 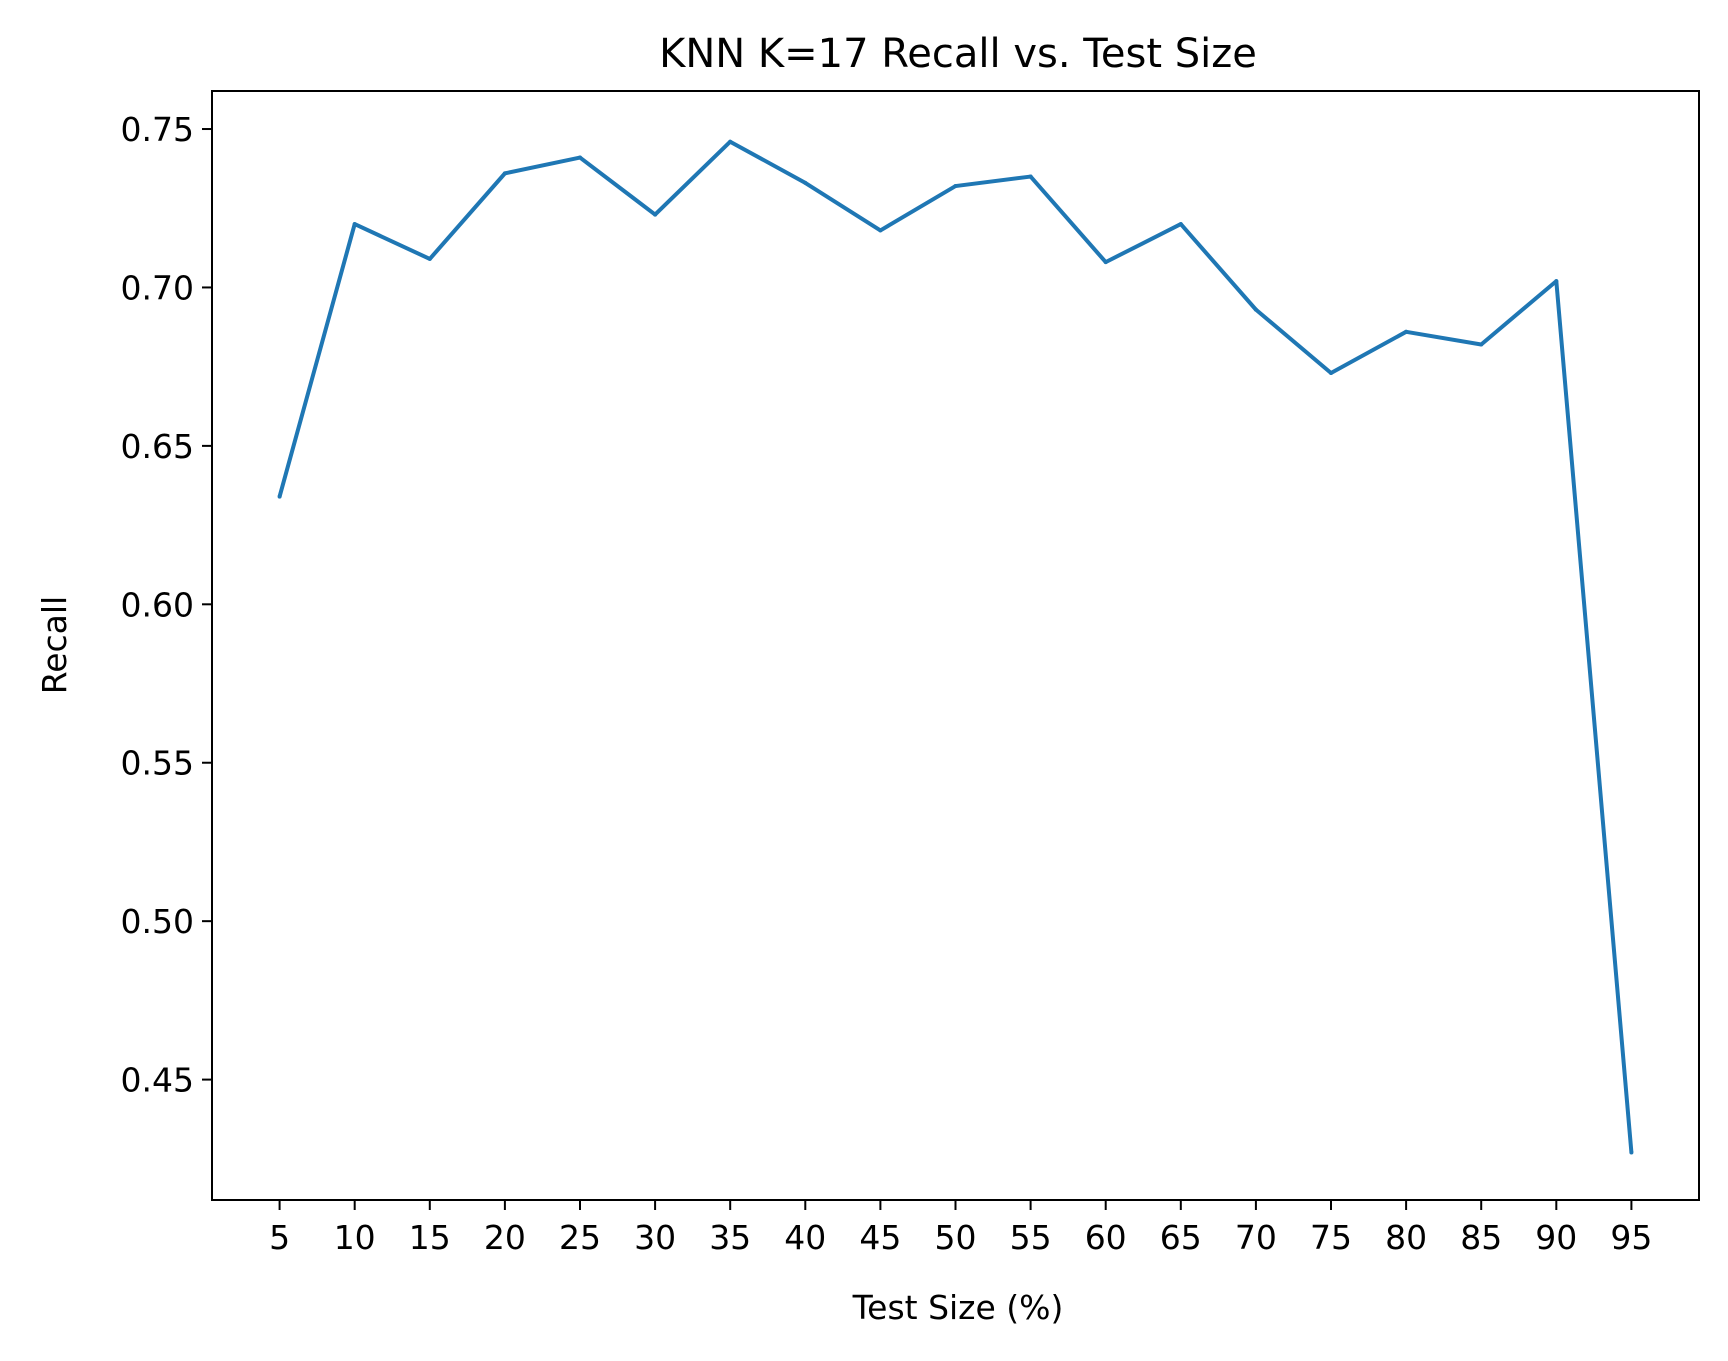 What do you see at coordinates (730, 1237) in the screenshot?
I see `x-tick-label: 35` at bounding box center [730, 1237].